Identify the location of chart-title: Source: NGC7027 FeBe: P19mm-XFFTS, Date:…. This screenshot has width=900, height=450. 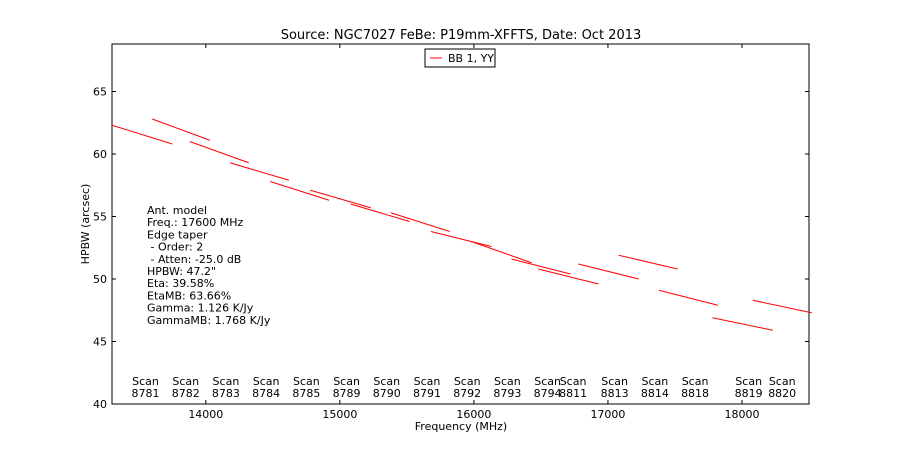
(461, 35).